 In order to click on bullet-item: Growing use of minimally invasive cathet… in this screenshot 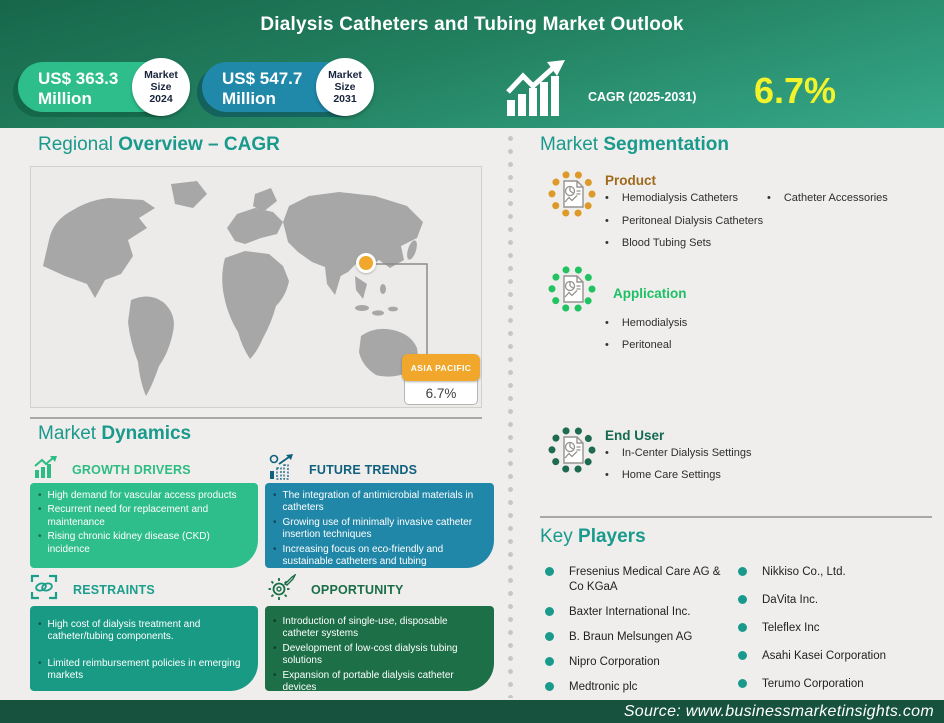, I will do `click(378, 529)`.